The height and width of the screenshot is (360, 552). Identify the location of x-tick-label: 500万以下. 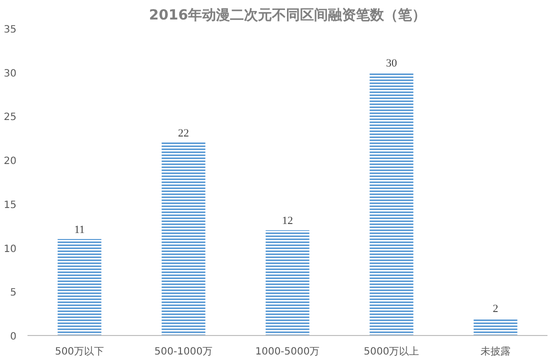
(79, 352).